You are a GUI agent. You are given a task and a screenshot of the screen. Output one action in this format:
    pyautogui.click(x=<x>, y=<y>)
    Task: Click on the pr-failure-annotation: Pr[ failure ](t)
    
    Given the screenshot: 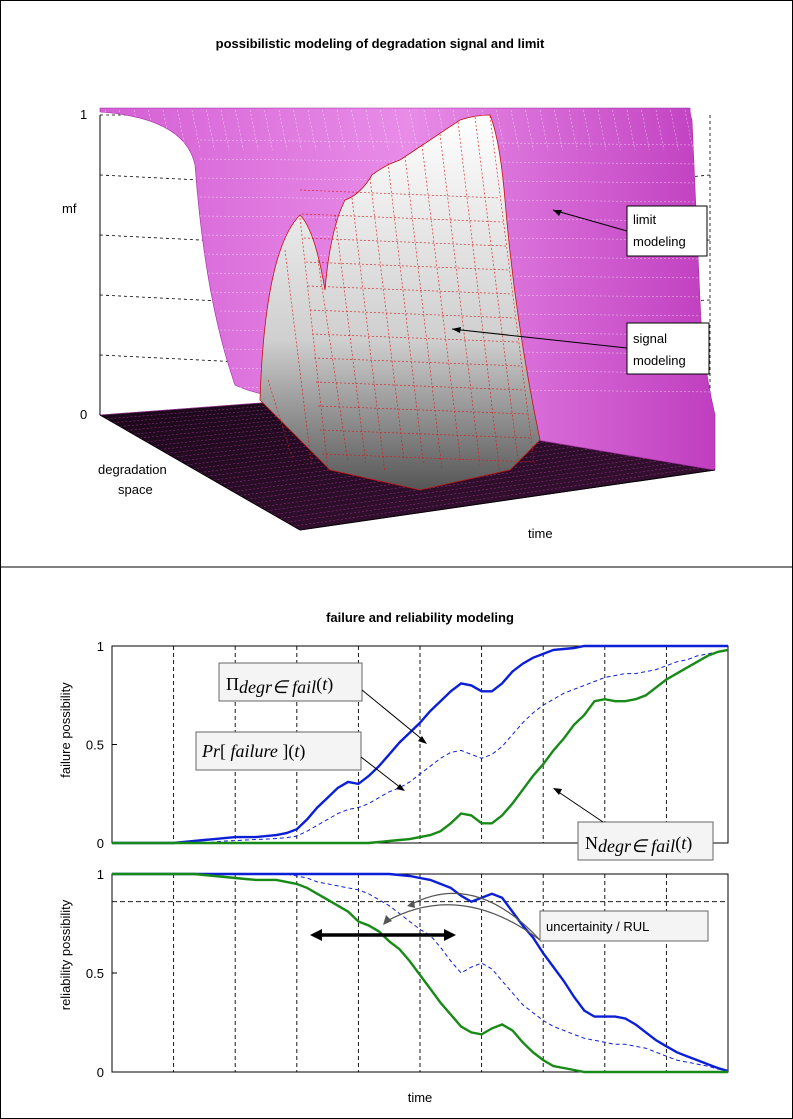 What is the action you would take?
    pyautogui.click(x=300, y=761)
    